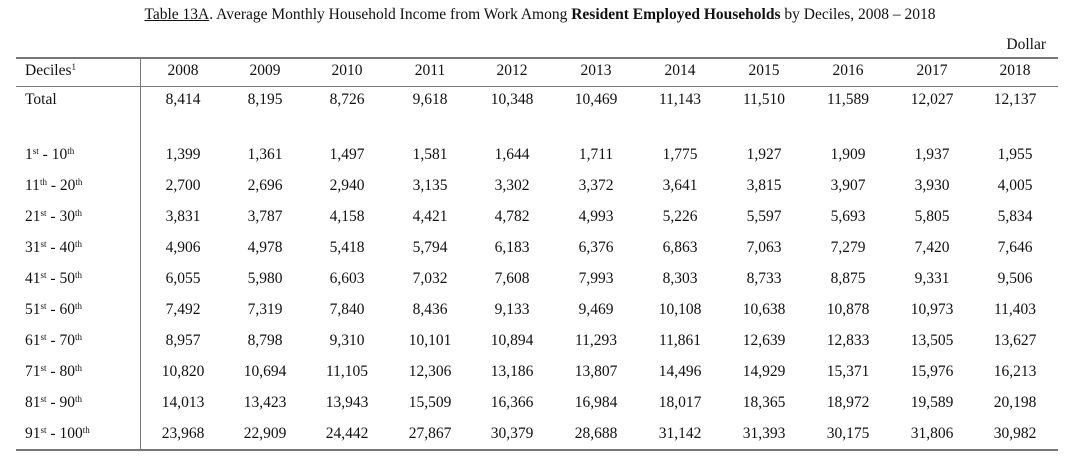 The width and height of the screenshot is (1080, 457). What do you see at coordinates (33, 309) in the screenshot?
I see `decile-from: 51` at bounding box center [33, 309].